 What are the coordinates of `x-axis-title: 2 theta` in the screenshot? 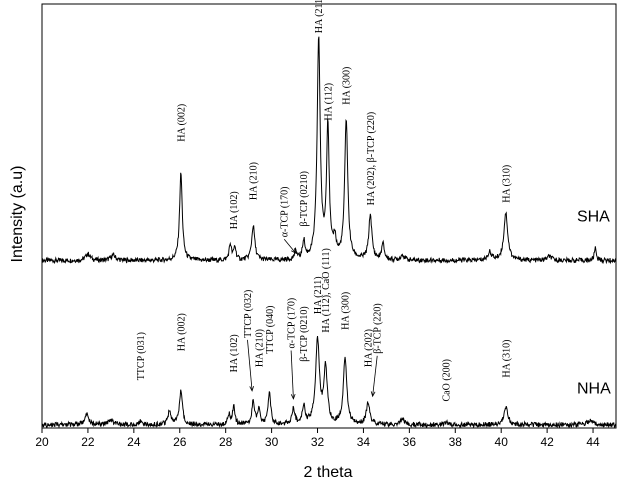 It's located at (328, 472).